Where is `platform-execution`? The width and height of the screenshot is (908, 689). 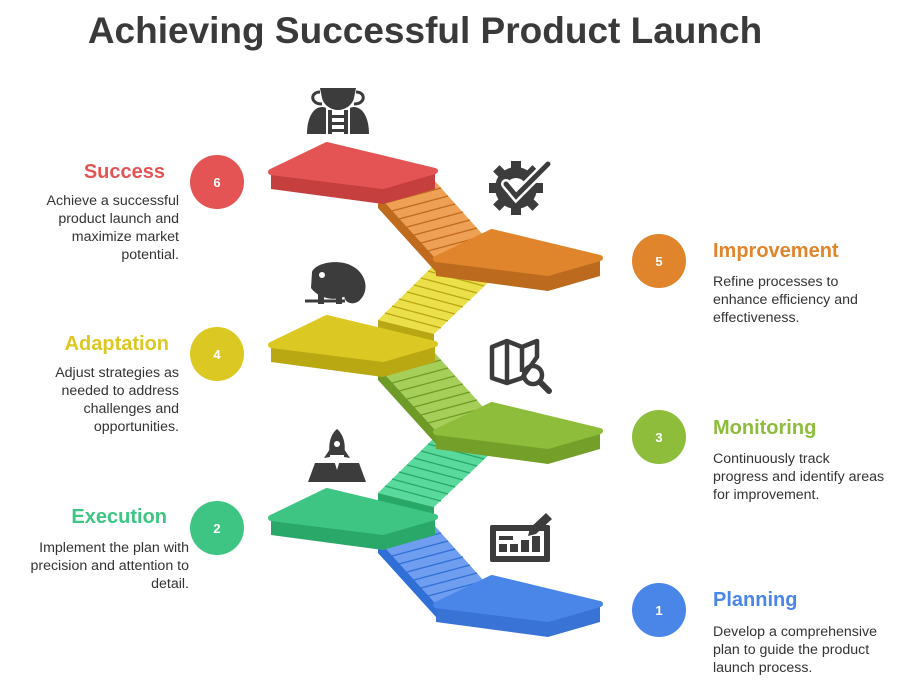
platform-execution is located at coordinates (353, 519).